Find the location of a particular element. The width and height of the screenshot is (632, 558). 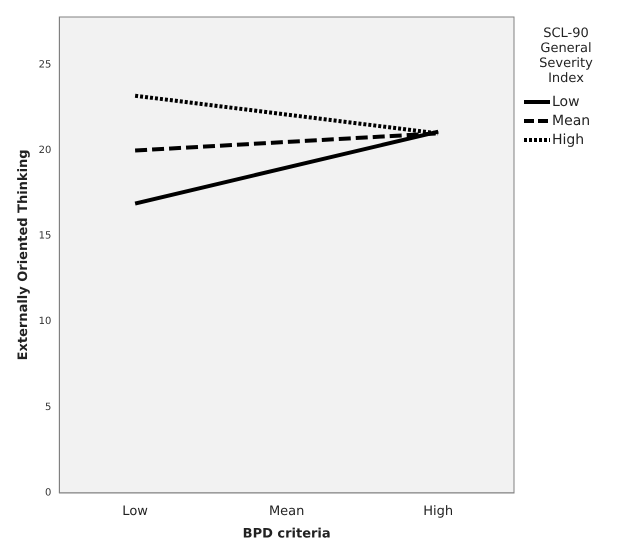

legend-label: Low is located at coordinates (566, 102).